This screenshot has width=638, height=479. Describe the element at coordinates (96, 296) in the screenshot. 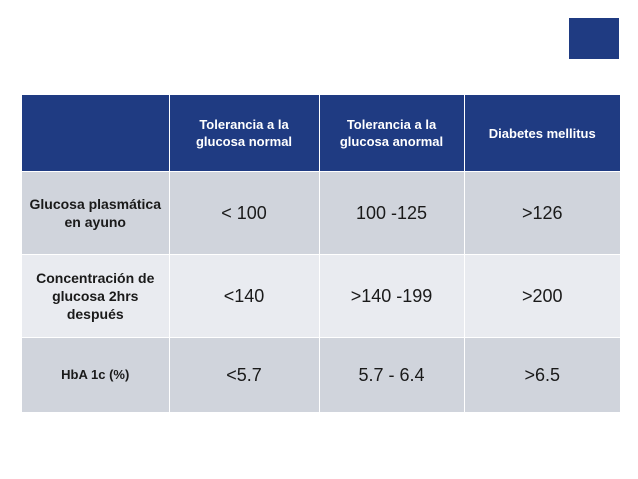

I see `row-label-2hr-glucose: Concentración de glucosa 2hrs después` at that location.